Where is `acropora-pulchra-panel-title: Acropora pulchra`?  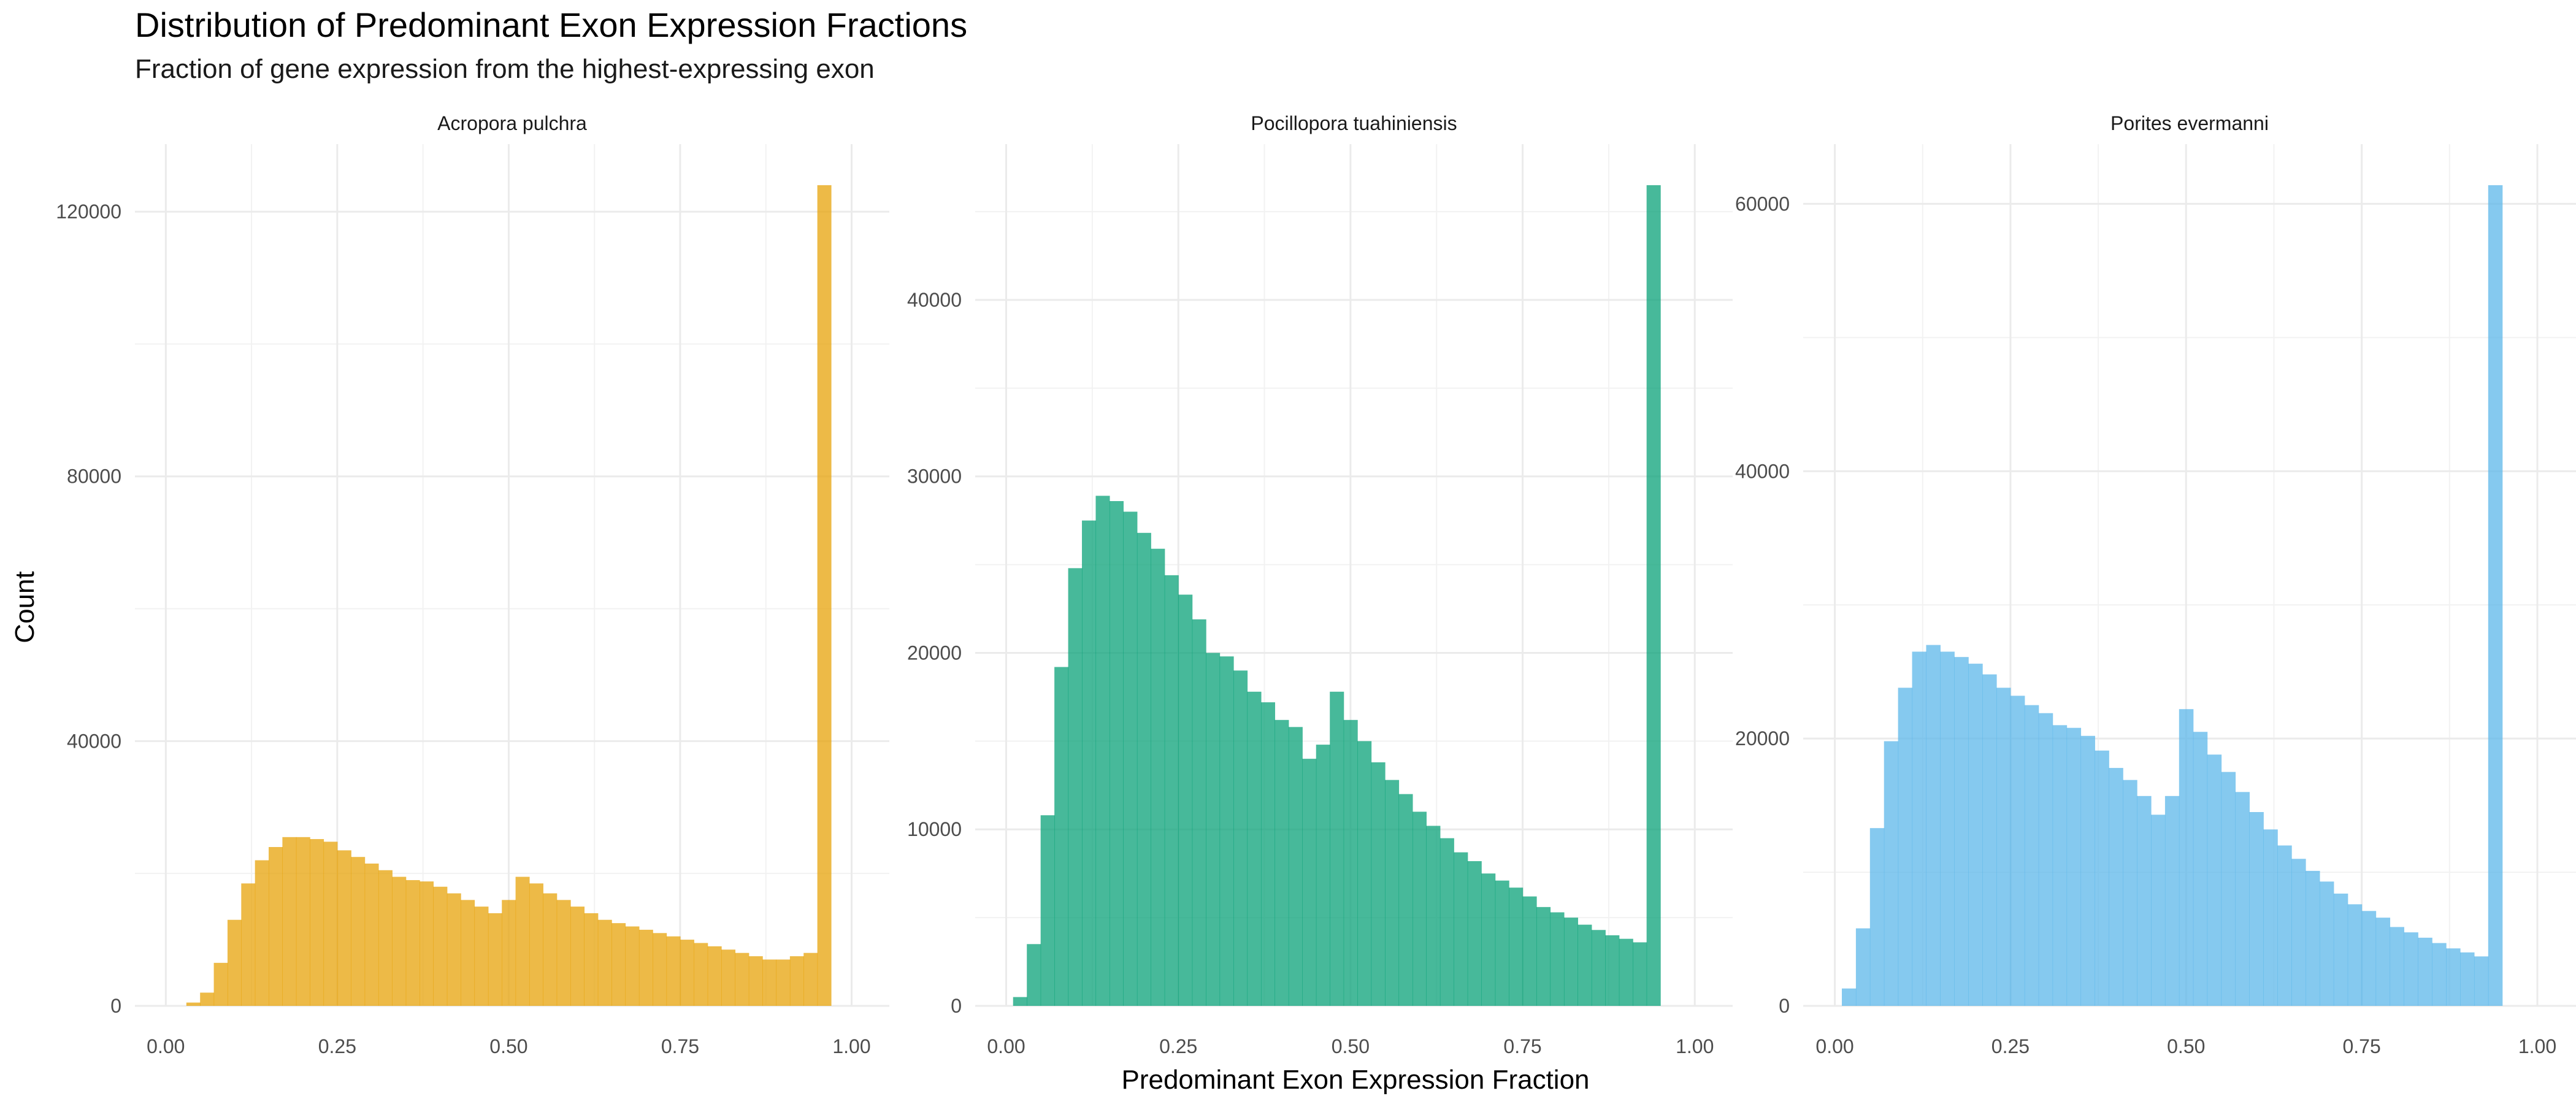
acropora-pulchra-panel-title: Acropora pulchra is located at coordinates (512, 123).